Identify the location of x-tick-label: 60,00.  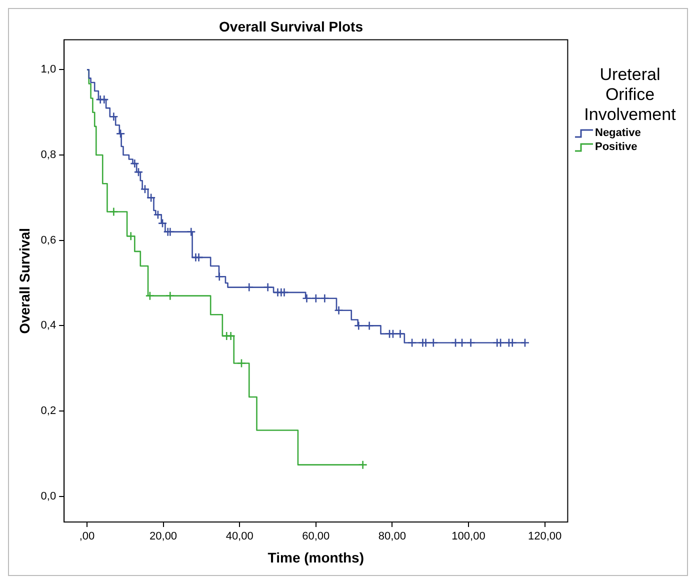
(316, 536).